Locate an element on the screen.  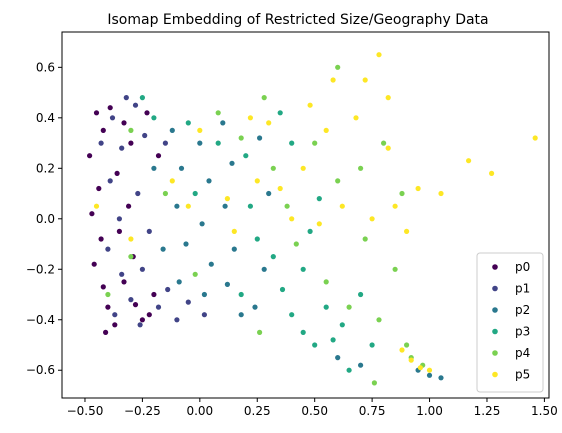
legend-marker-p2 is located at coordinates (495, 310).